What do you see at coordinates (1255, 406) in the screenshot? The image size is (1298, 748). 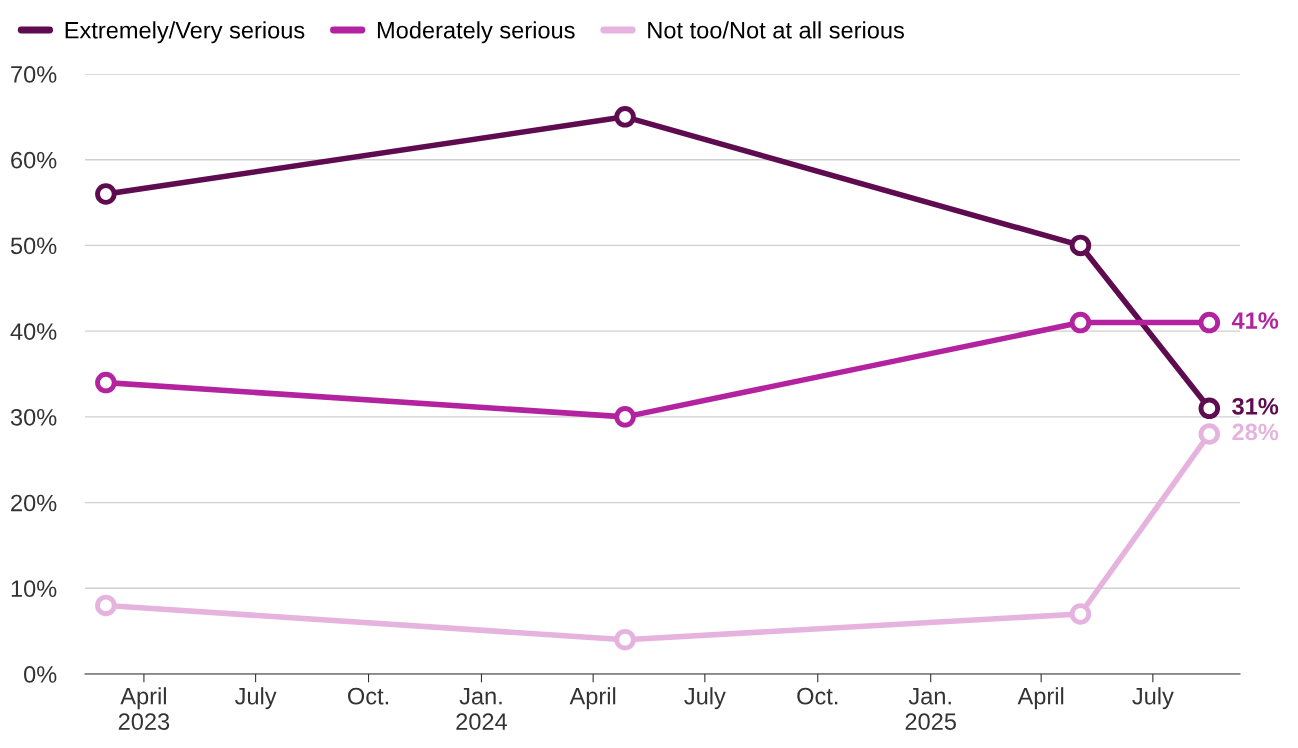 I see `data-label: 31%` at bounding box center [1255, 406].